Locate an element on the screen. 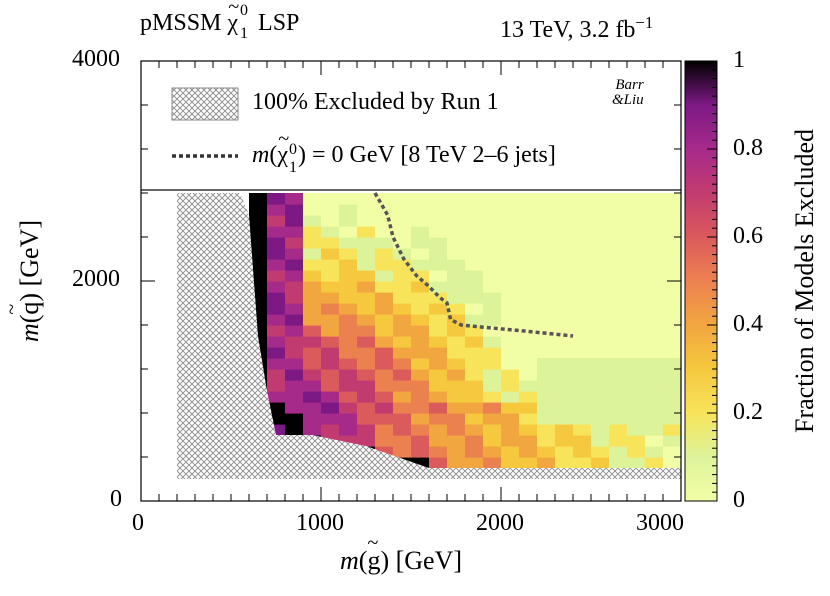 The height and width of the screenshot is (596, 830). x-tick-label: 1000 is located at coordinates (320, 523).